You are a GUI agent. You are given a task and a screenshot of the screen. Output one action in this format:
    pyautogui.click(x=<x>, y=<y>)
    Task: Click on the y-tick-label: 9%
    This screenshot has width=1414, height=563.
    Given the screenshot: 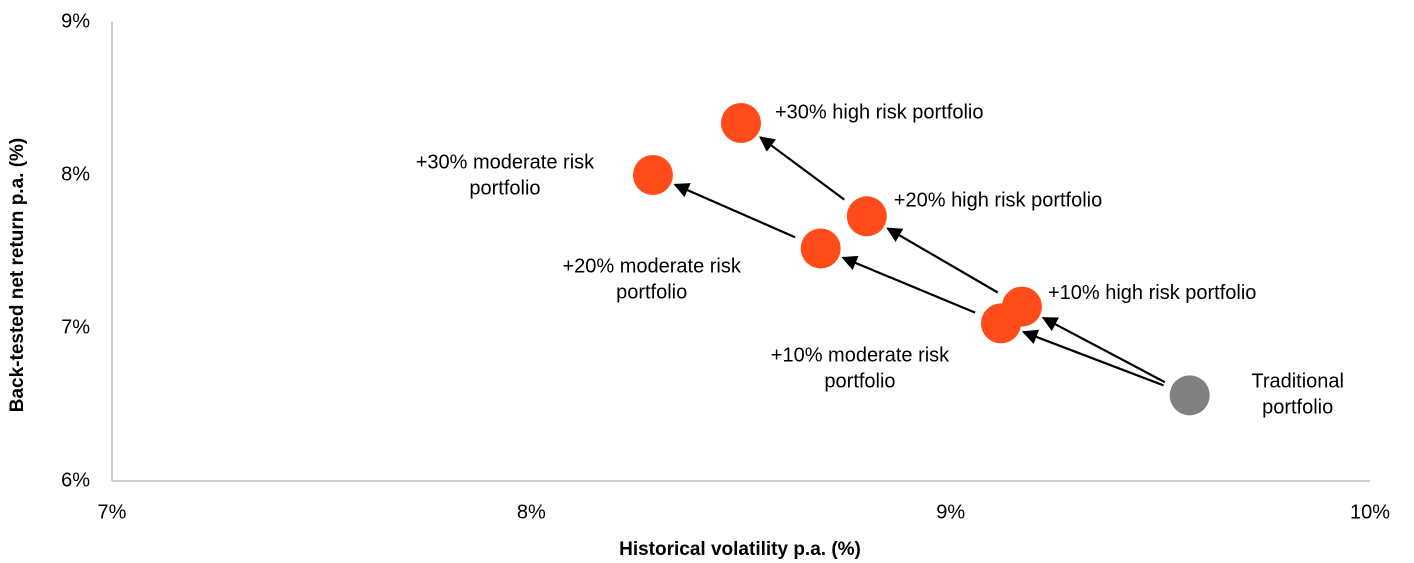 What is the action you would take?
    pyautogui.click(x=75, y=21)
    